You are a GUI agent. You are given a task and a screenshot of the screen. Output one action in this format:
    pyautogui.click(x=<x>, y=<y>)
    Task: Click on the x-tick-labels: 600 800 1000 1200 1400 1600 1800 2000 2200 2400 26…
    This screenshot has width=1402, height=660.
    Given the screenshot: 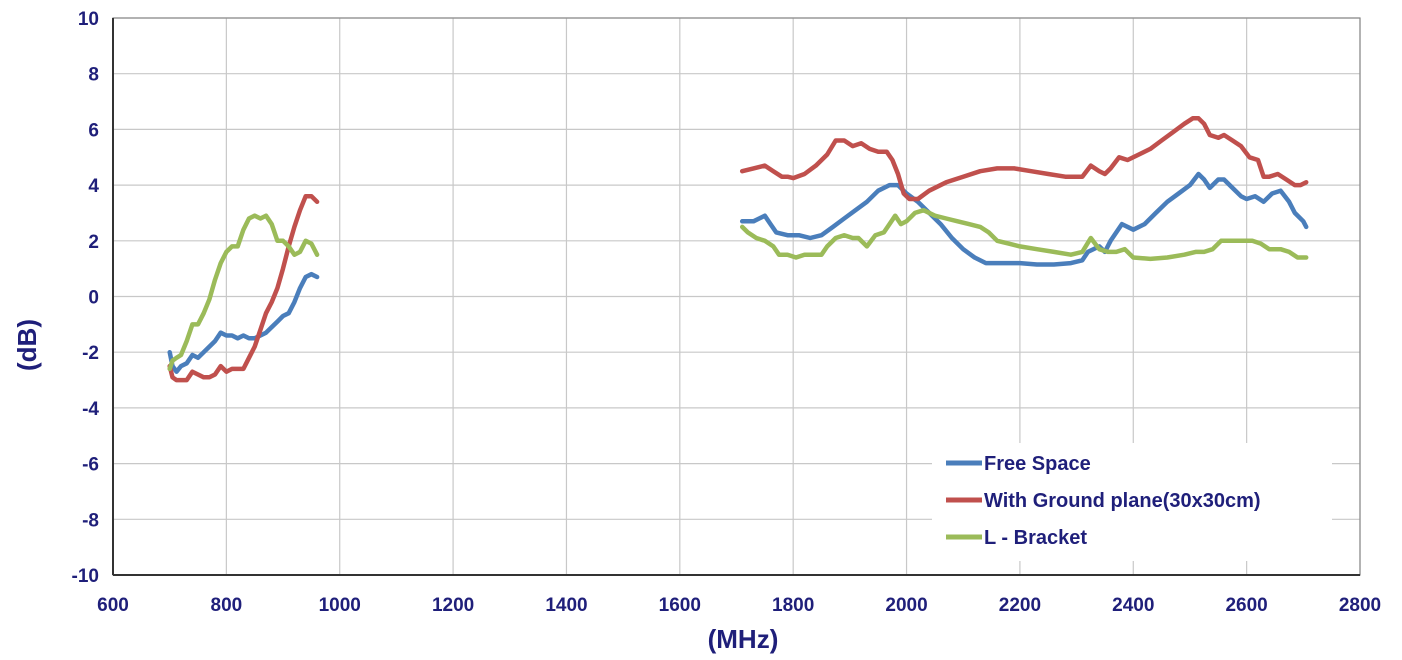 What is the action you would take?
    pyautogui.click(x=739, y=605)
    